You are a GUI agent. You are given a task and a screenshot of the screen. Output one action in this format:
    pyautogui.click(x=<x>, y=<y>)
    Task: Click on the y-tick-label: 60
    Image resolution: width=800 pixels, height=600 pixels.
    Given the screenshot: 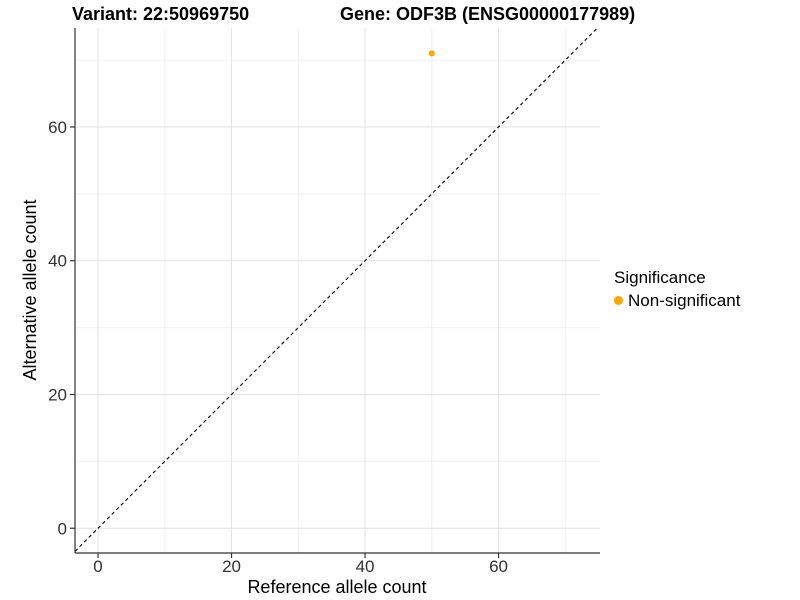 What is the action you would take?
    pyautogui.click(x=57, y=127)
    